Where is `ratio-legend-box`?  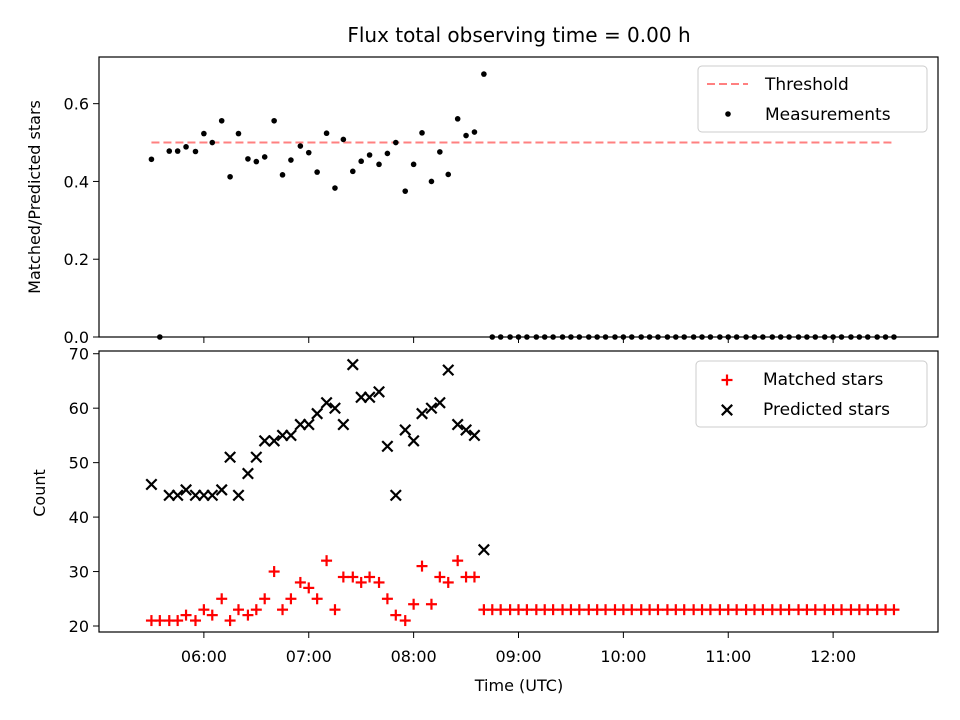 ratio-legend-box is located at coordinates (812, 99).